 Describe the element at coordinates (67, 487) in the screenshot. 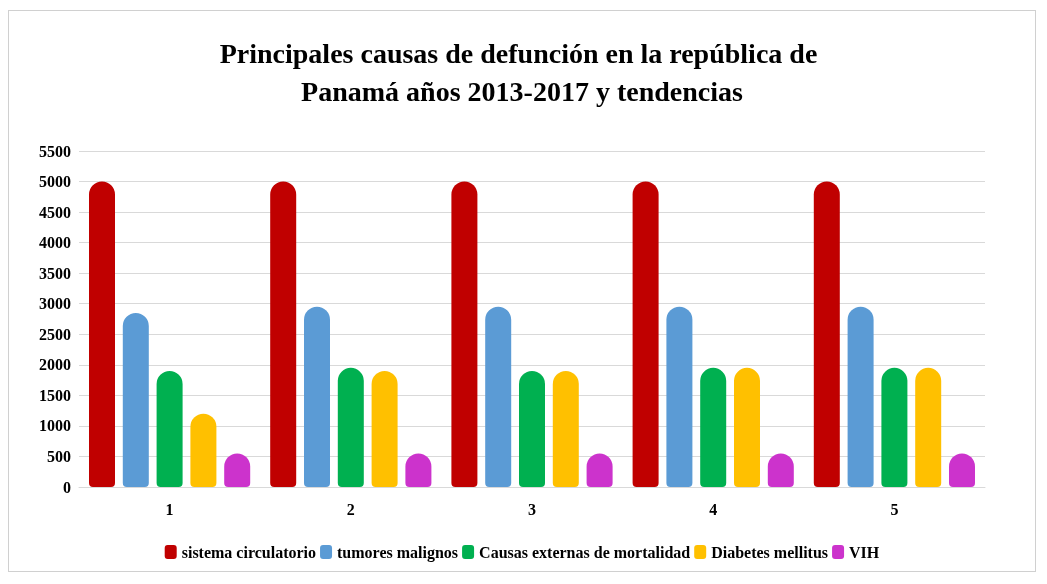

I see `y-tick-label: 0` at that location.